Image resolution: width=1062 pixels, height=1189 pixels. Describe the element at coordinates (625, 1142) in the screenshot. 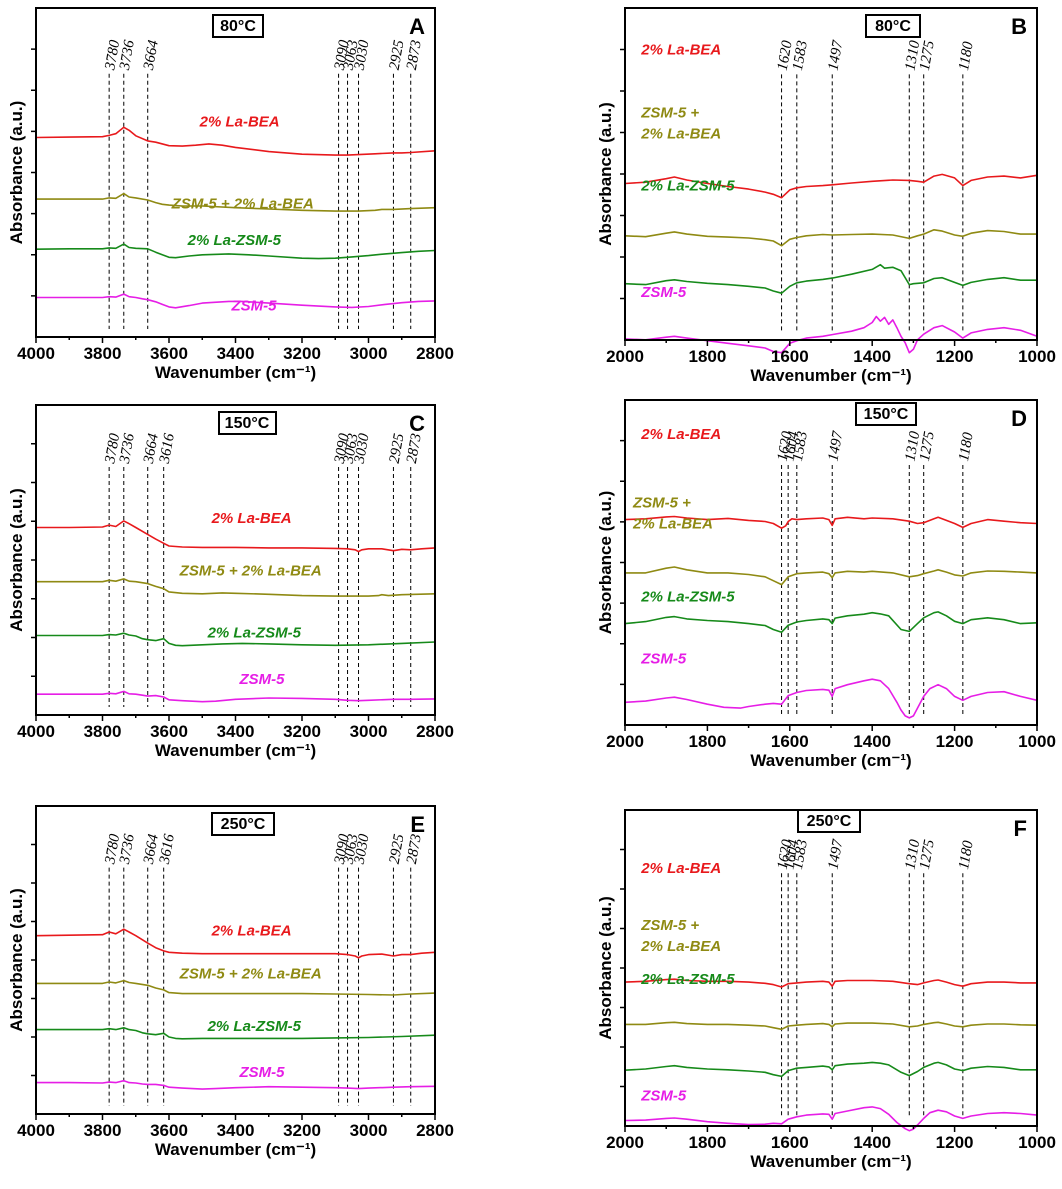

I see `x-tick-label: 2000` at that location.